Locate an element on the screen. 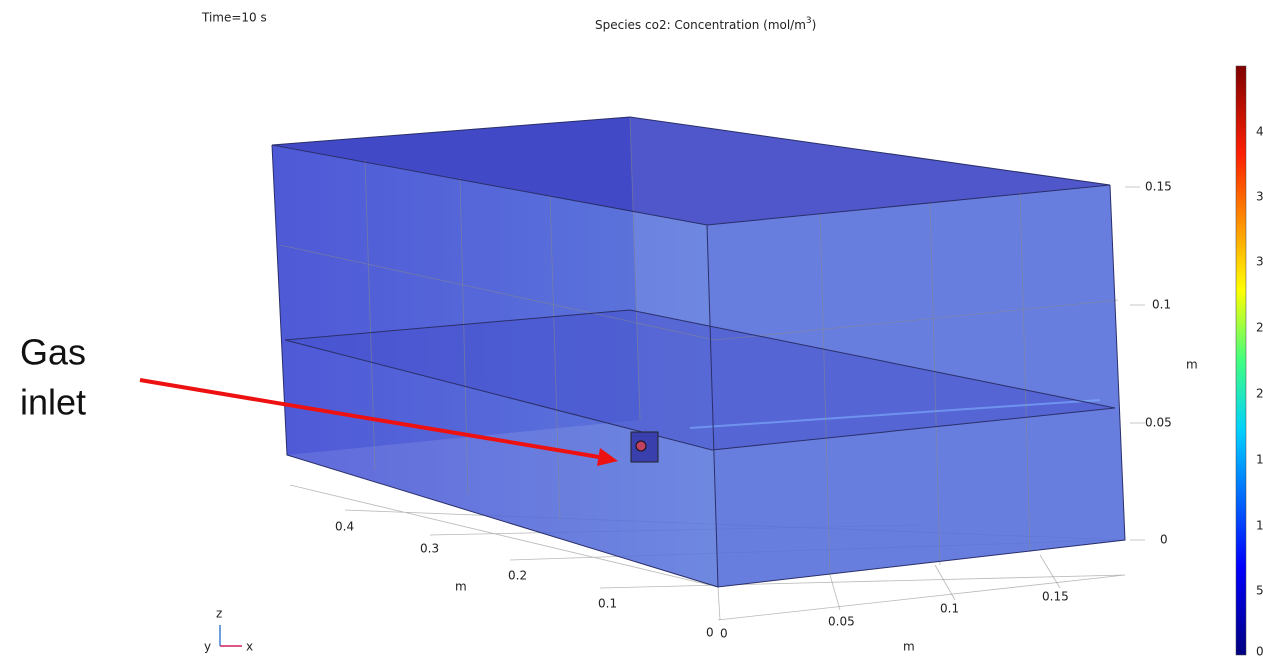 The image size is (1263, 659). plot-title: Species co2: Concentration (mol/m3) is located at coordinates (705, 24).